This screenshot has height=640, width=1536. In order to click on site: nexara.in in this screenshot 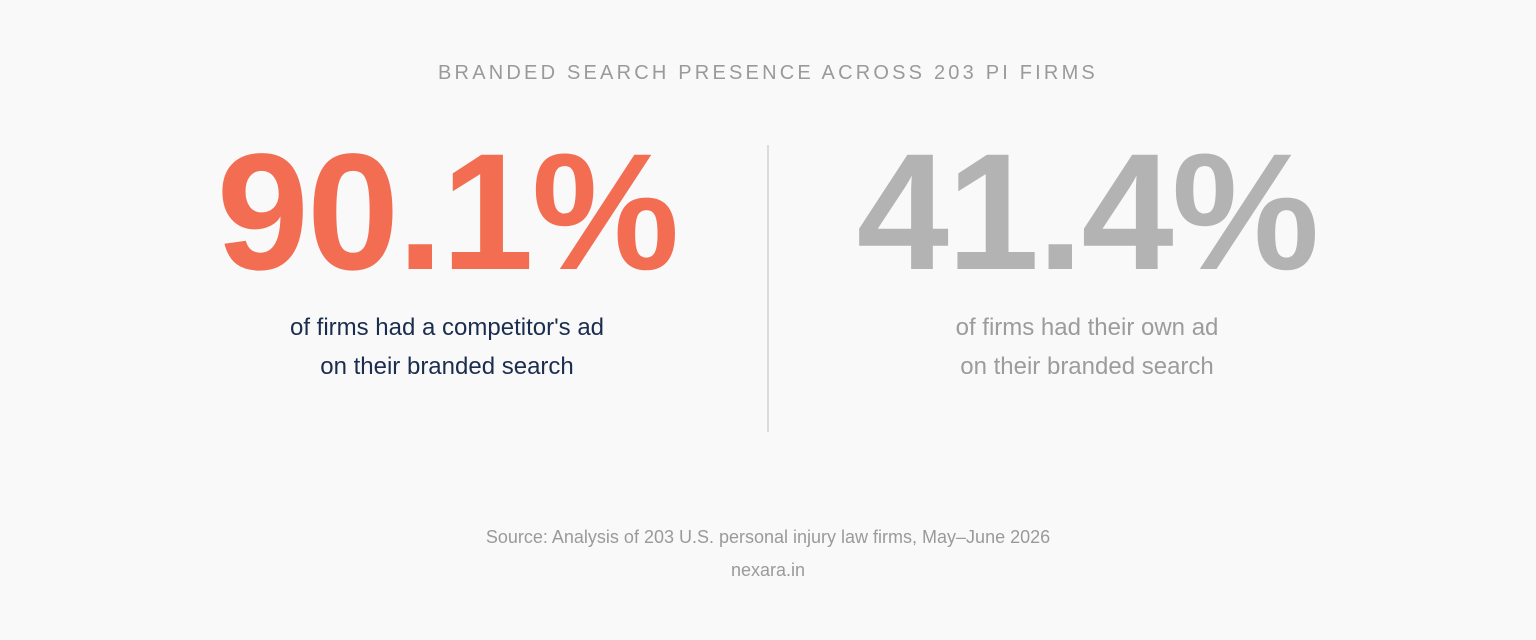, I will do `click(768, 570)`.